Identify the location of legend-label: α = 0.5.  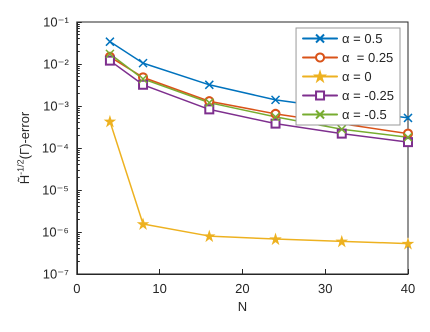
(362, 38).